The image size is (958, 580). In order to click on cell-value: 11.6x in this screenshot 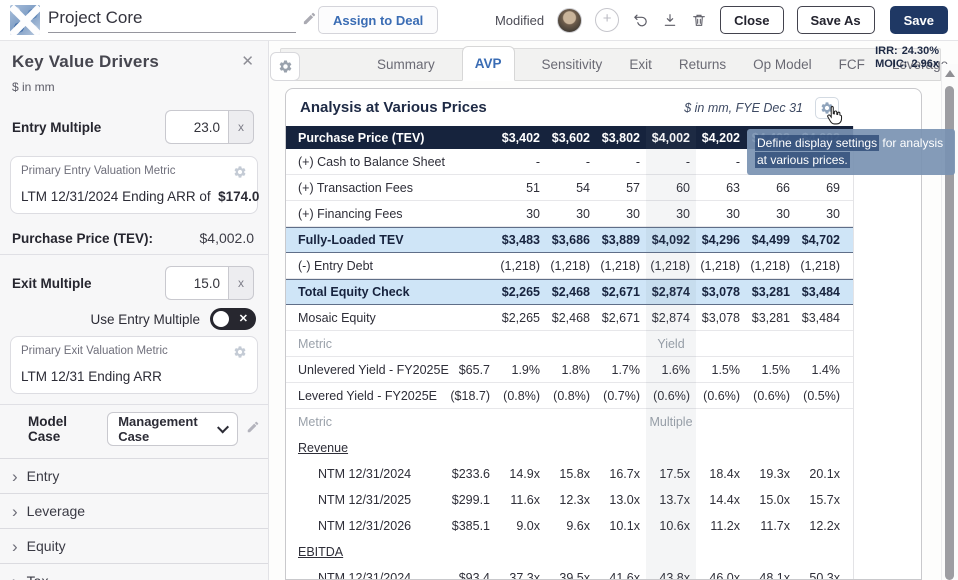, I will do `click(525, 500)`.